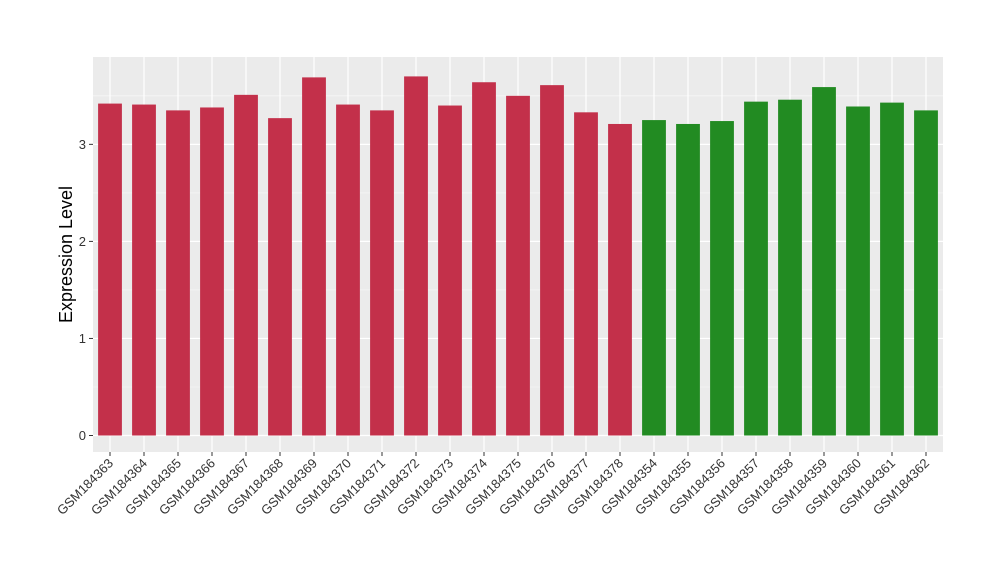 The image size is (1000, 580). What do you see at coordinates (654, 278) in the screenshot?
I see `bar-GSM184354` at bounding box center [654, 278].